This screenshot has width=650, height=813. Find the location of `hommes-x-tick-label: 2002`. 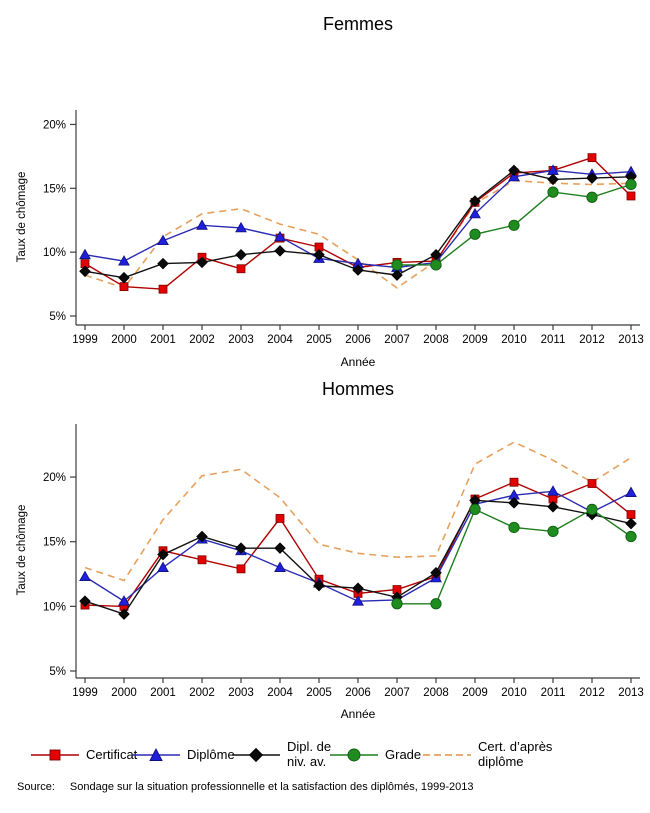

hommes-x-tick-label: 2002 is located at coordinates (202, 693).